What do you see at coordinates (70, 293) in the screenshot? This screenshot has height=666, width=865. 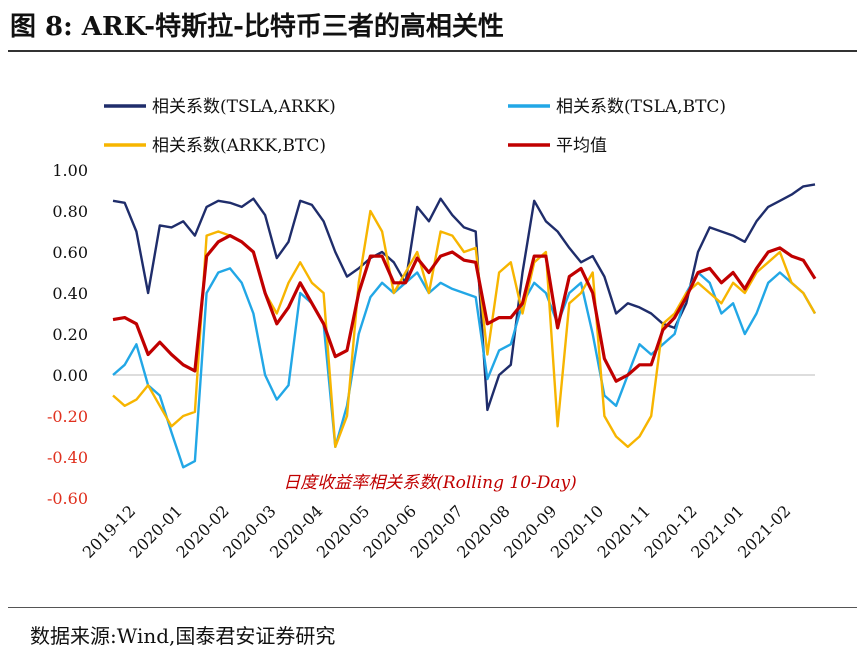 I see `y-tick-label: 0.40` at bounding box center [70, 293].